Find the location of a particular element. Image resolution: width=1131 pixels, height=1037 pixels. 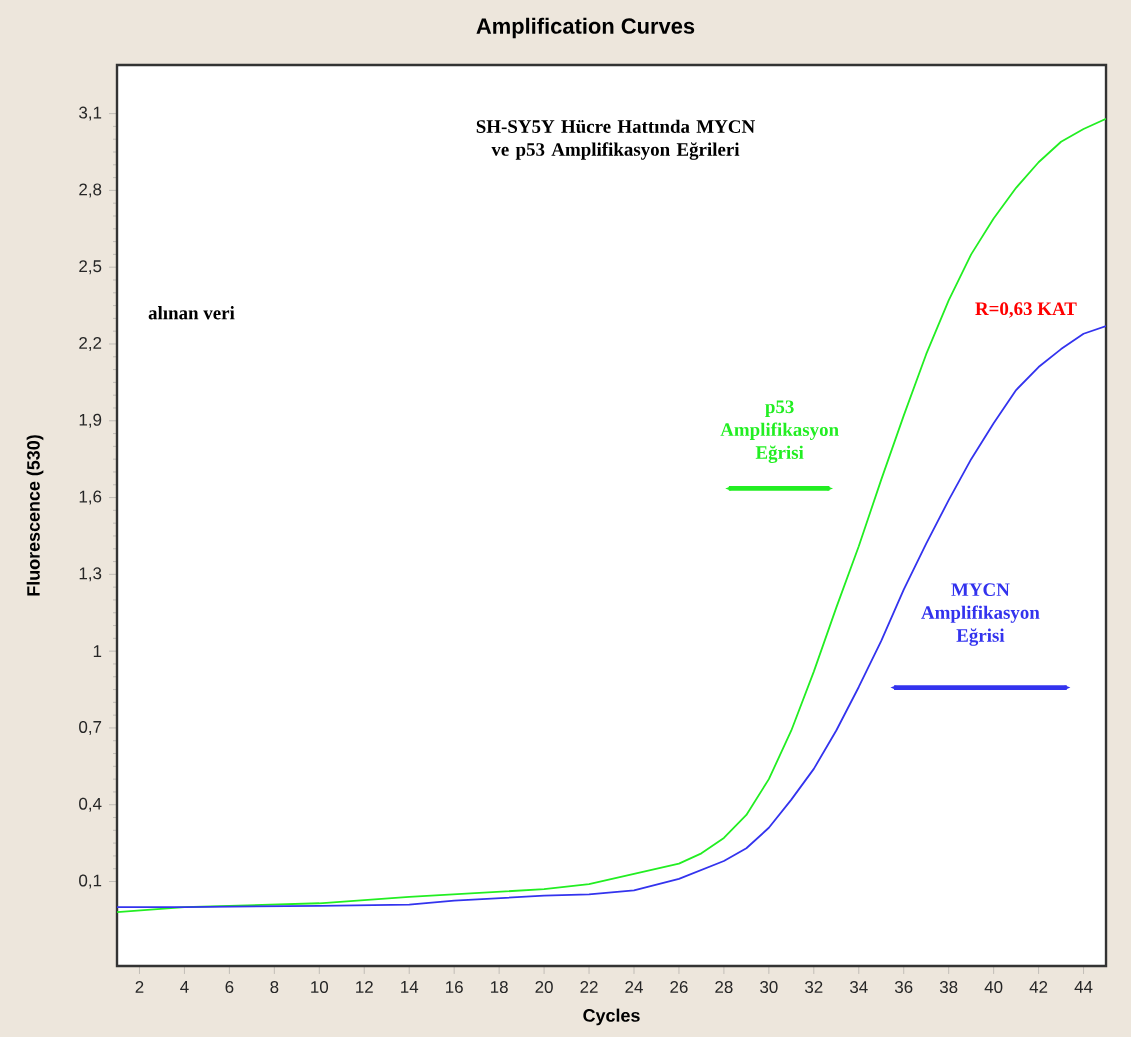

y-tick-label: 2,2 is located at coordinates (90, 343).